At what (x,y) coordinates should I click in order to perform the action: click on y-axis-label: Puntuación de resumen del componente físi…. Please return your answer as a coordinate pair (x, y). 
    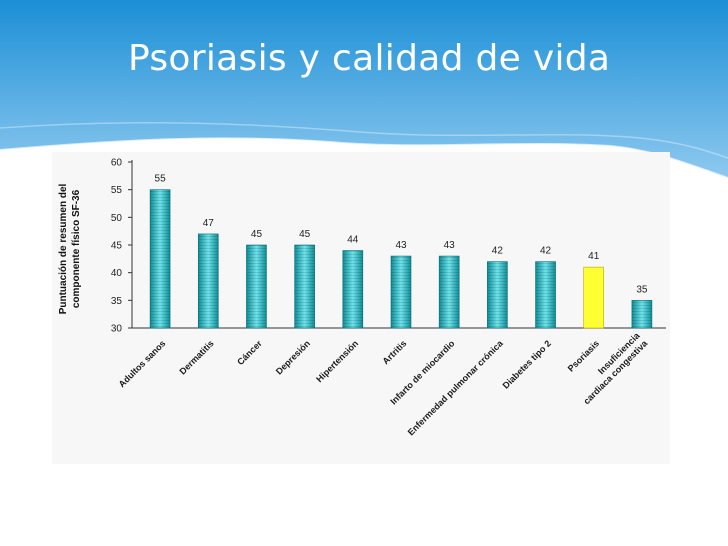
    Looking at the image, I should click on (70, 248).